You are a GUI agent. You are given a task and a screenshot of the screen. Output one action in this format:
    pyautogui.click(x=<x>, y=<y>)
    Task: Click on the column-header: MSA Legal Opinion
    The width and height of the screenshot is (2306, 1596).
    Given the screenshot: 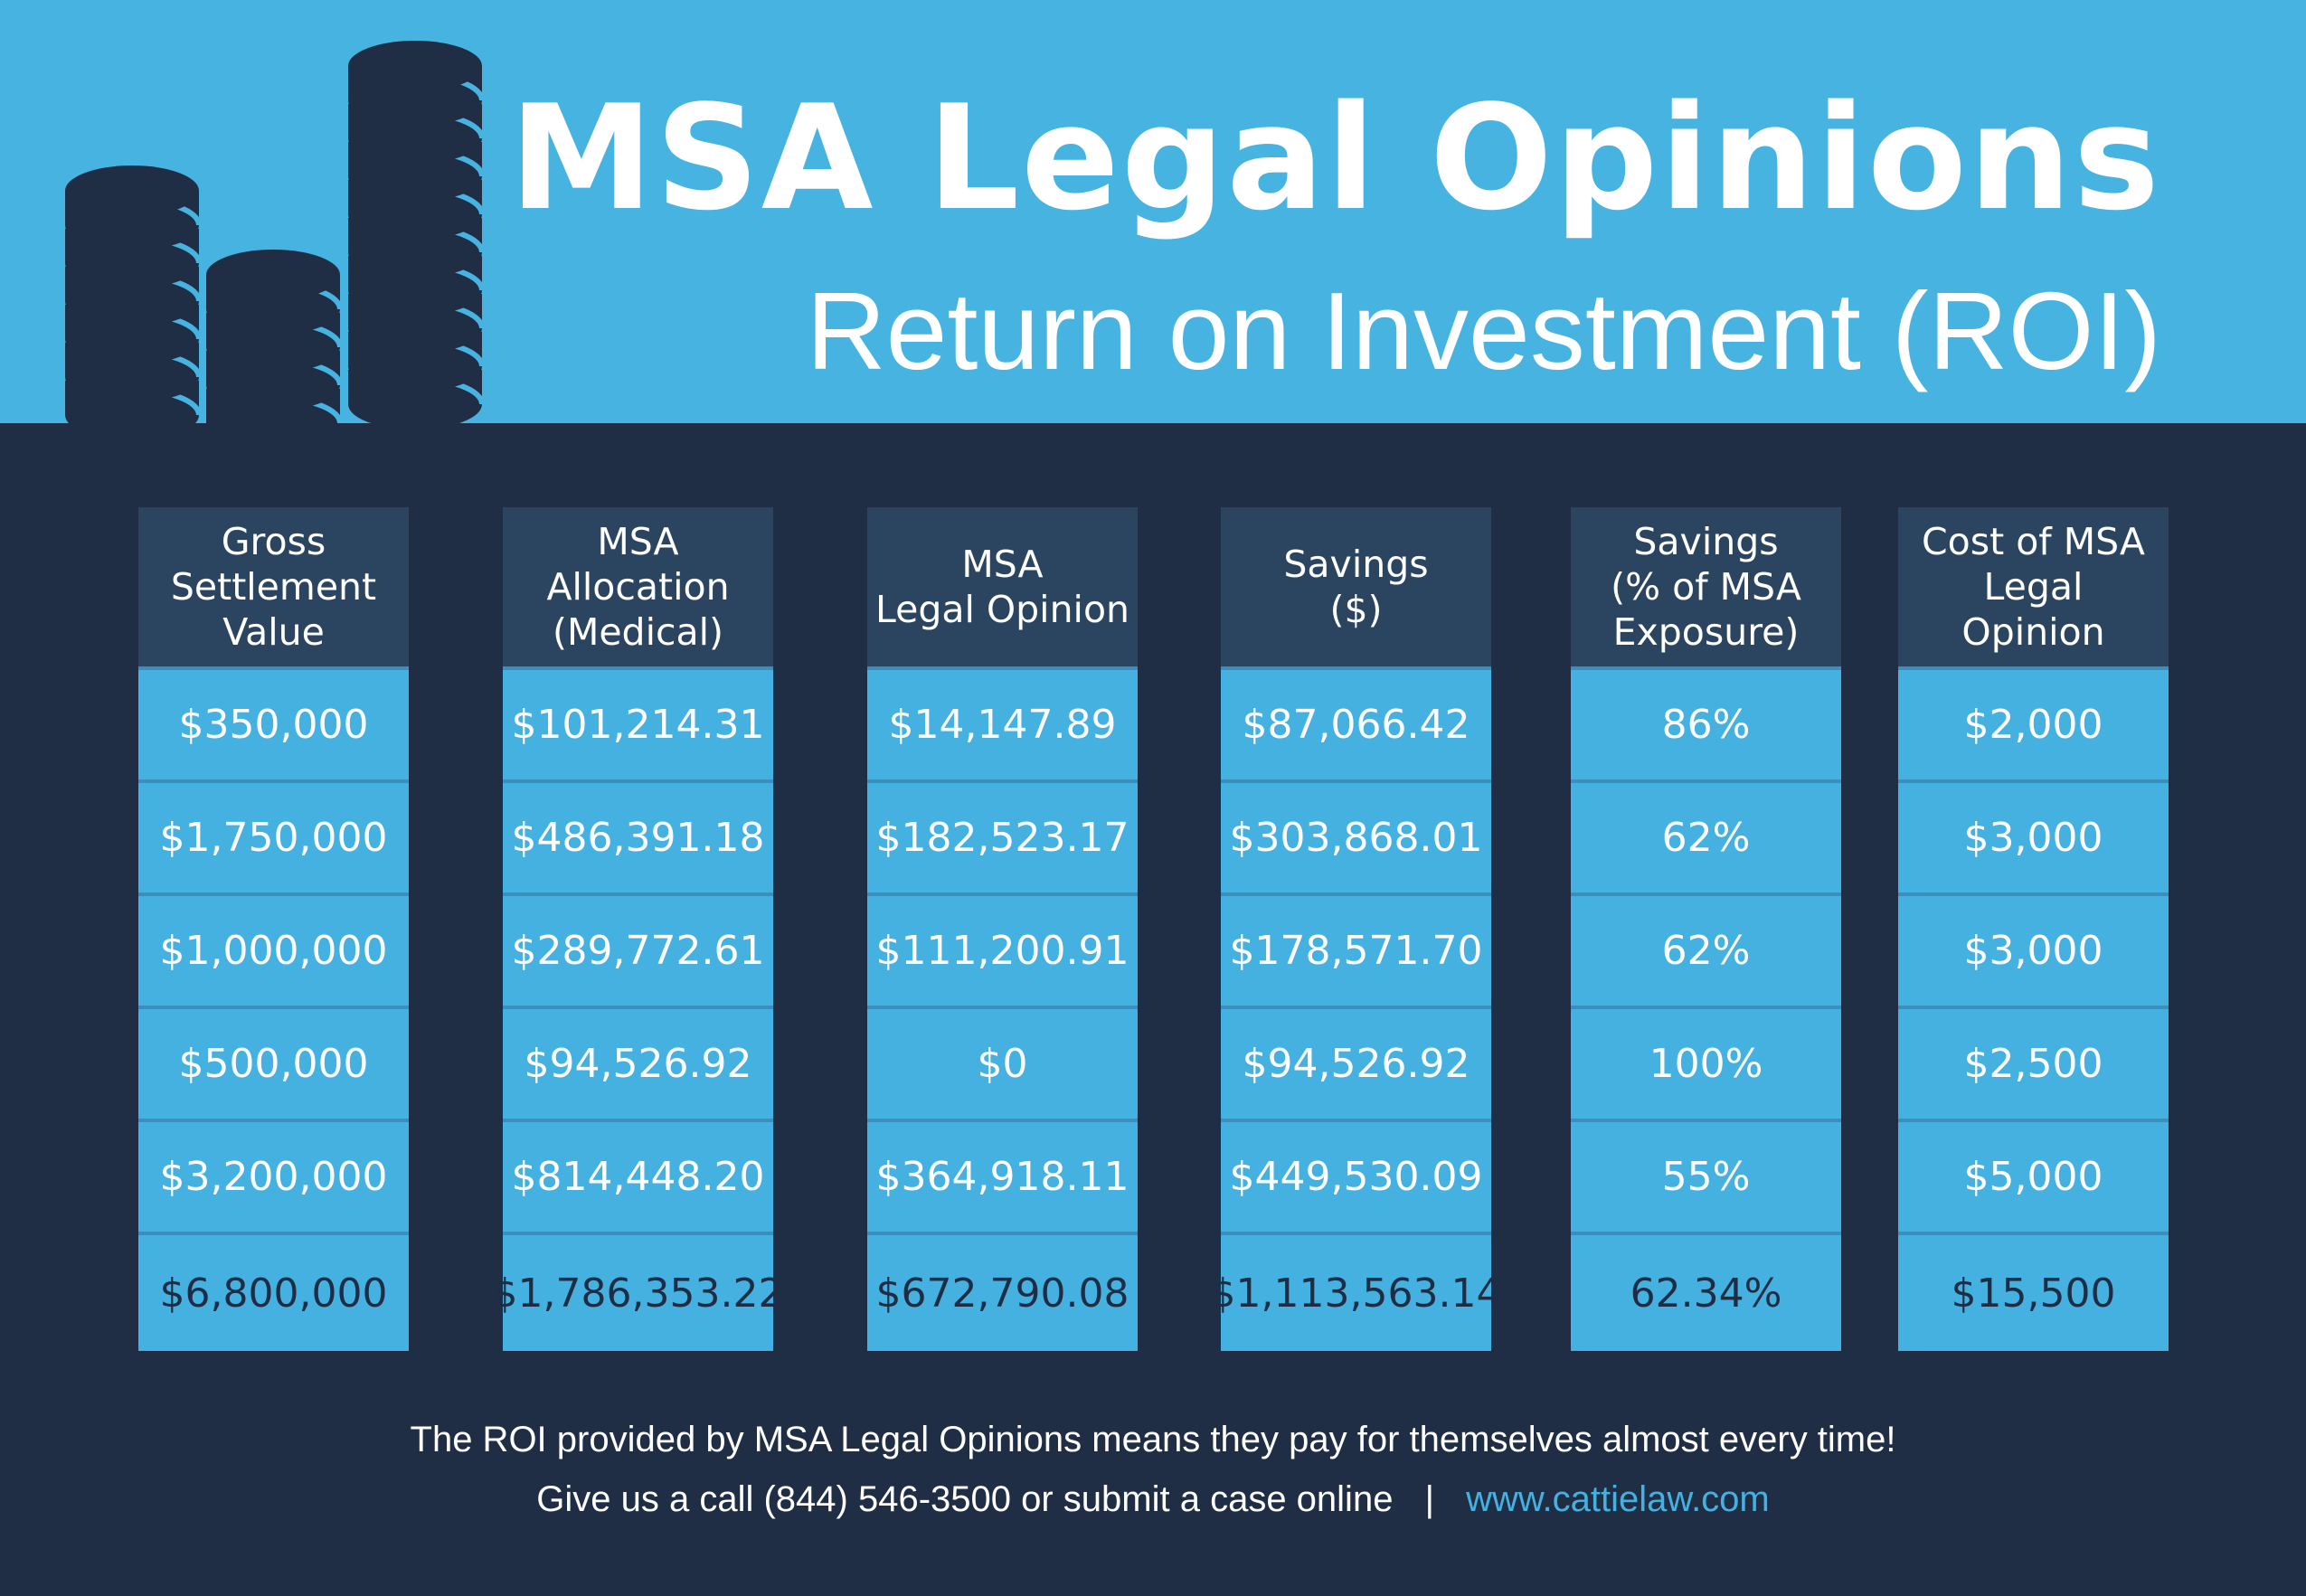 What is the action you would take?
    pyautogui.click(x=1002, y=587)
    